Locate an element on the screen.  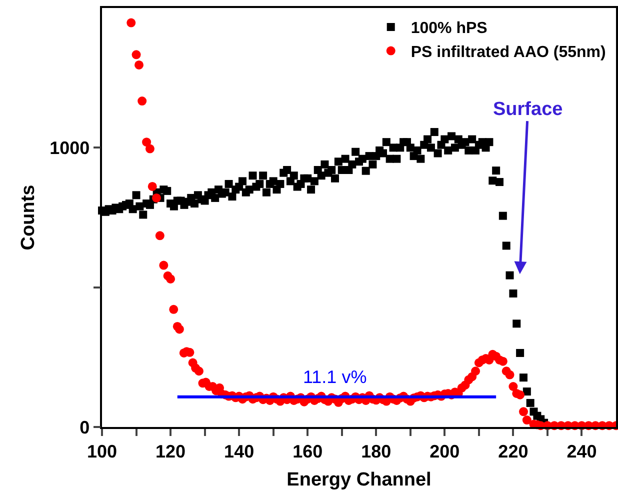
x-tick-label: 180 is located at coordinates (376, 451).